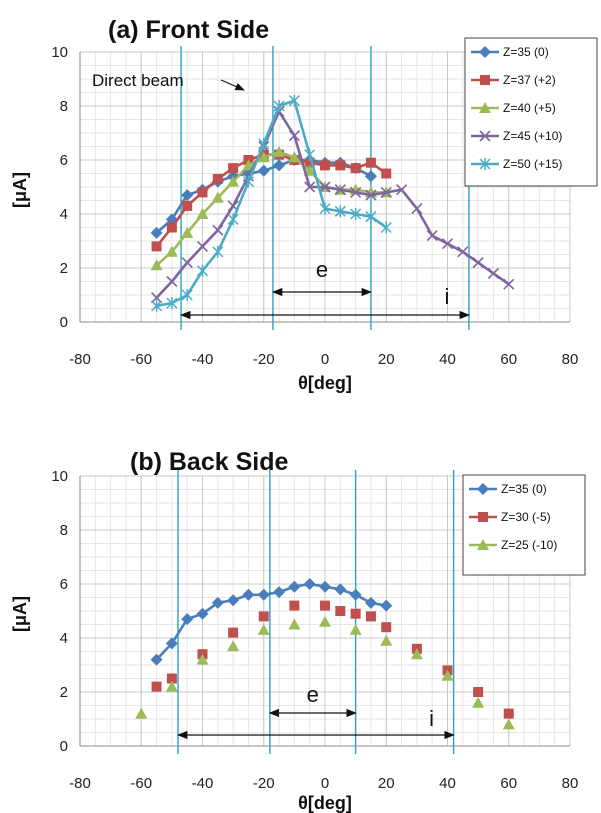 This screenshot has height=813, width=601. What do you see at coordinates (141, 359) in the screenshot?
I see `x-tick-label: -60` at bounding box center [141, 359].